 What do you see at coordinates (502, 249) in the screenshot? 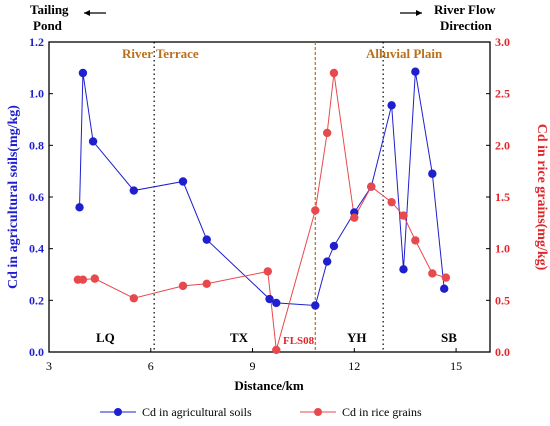
I see `y-right-tick-label: 1.0` at bounding box center [502, 249].